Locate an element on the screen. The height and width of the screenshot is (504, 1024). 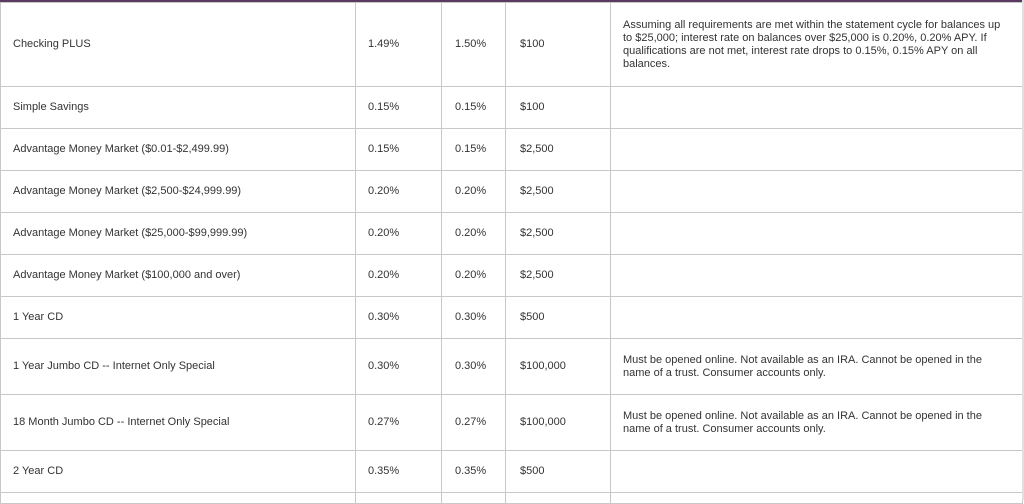
table-row: 1 Year CD 0.30% 0.30% $500 is located at coordinates (511, 317).